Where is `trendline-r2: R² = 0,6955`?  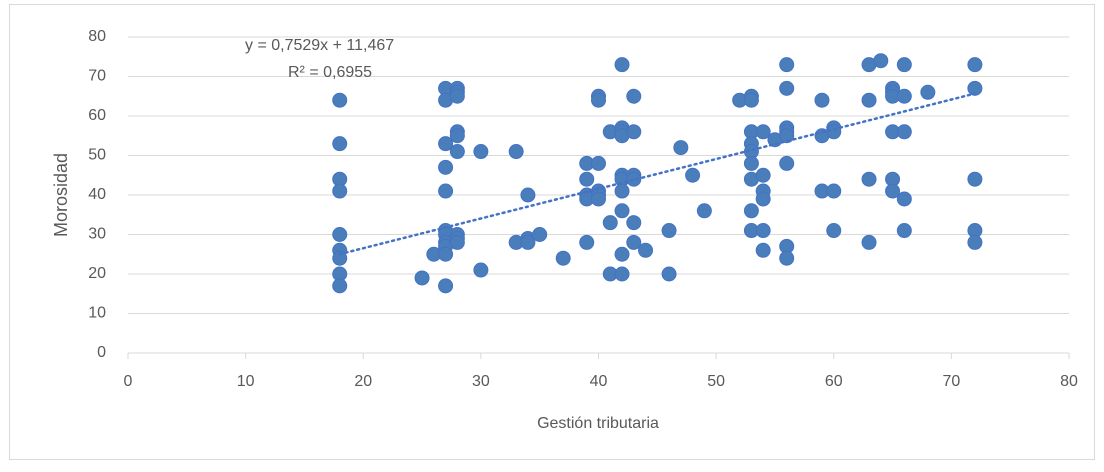 trendline-r2: R² = 0,6955 is located at coordinates (330, 72).